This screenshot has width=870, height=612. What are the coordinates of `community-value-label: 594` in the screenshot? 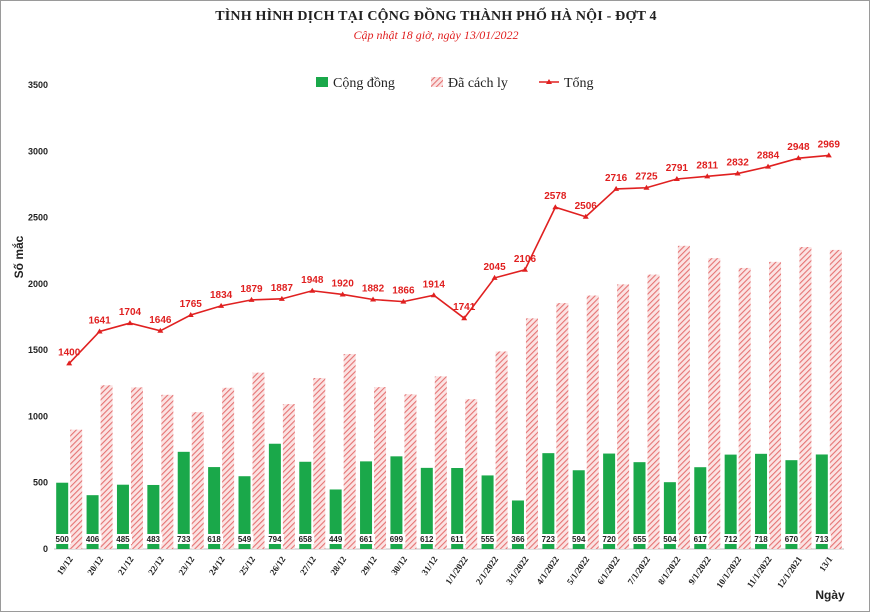 It's located at (579, 539).